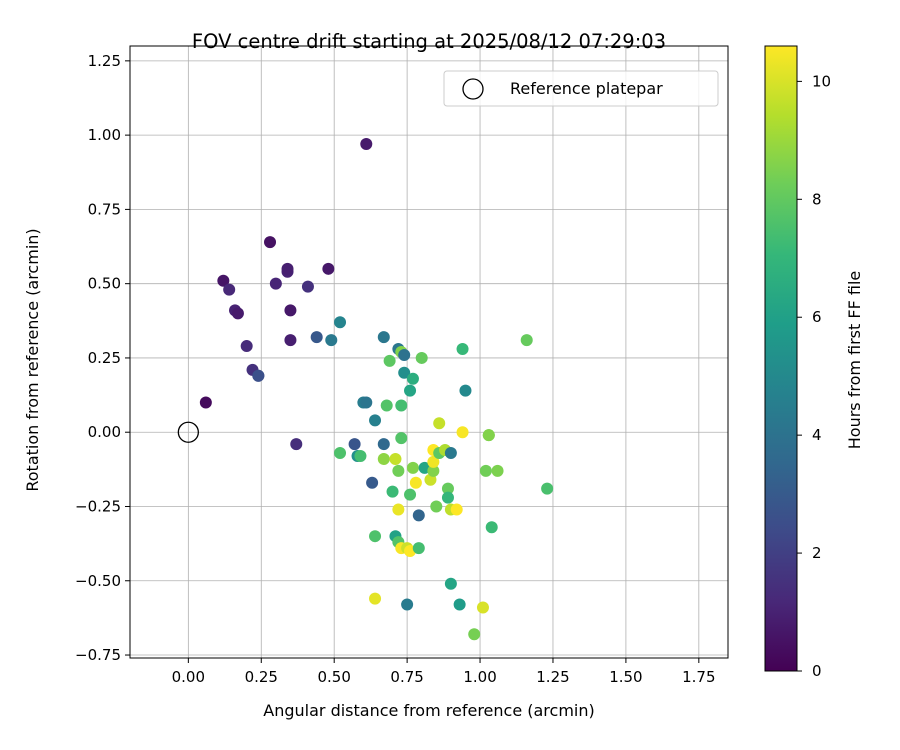 The width and height of the screenshot is (900, 750). I want to click on x-tick-label: 1.75, so click(698, 677).